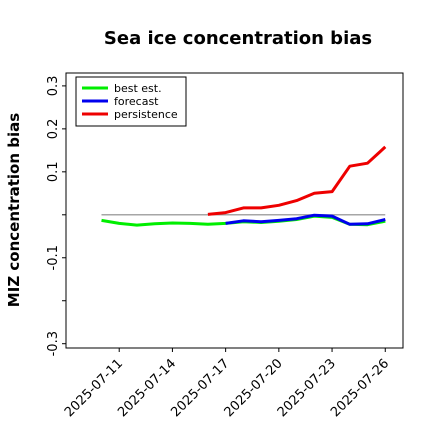 The width and height of the screenshot is (440, 440). What do you see at coordinates (53, 257) in the screenshot?
I see `y-tick-label: -0.1` at bounding box center [53, 257].